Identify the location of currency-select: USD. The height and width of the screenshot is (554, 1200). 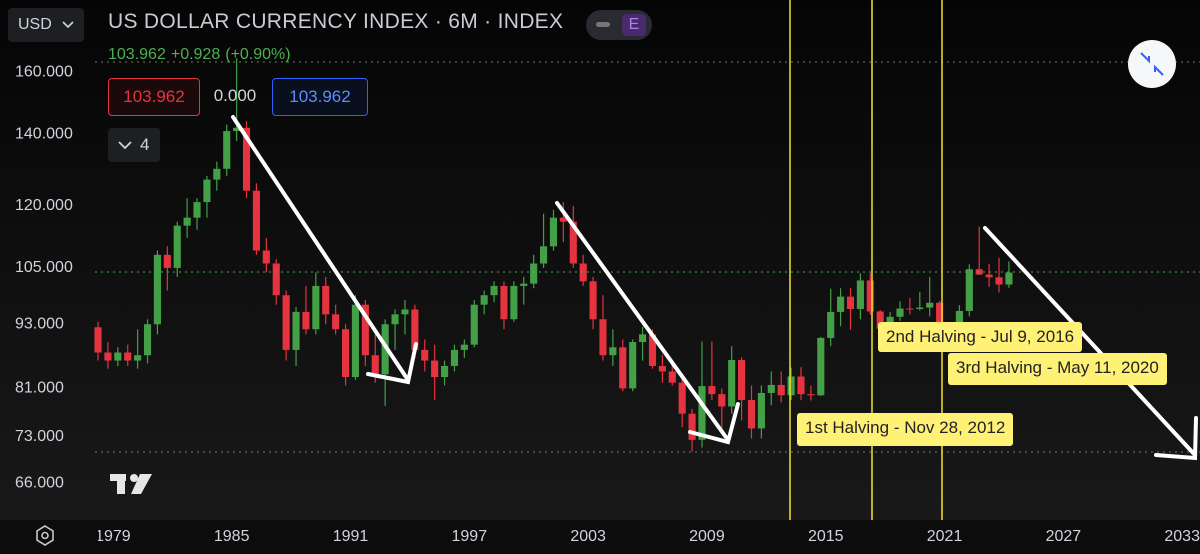
(46, 25).